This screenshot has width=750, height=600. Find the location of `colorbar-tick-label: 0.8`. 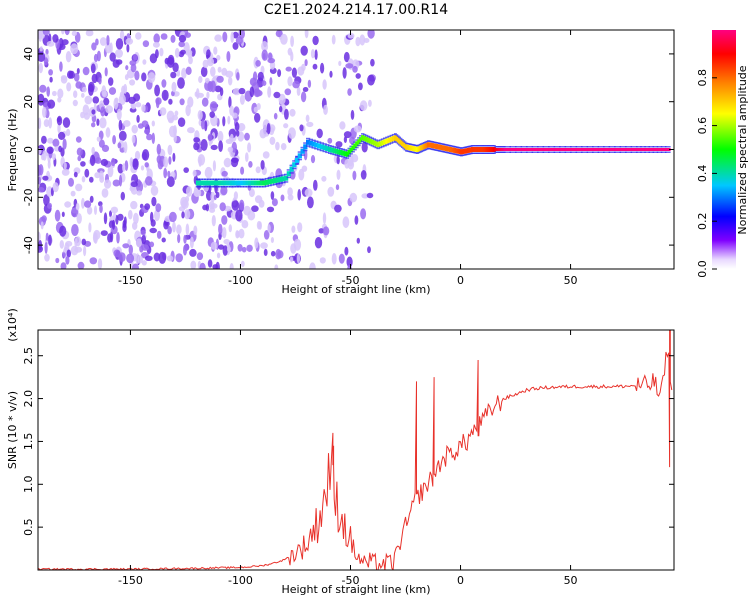

colorbar-tick-label: 0.8 is located at coordinates (702, 78).